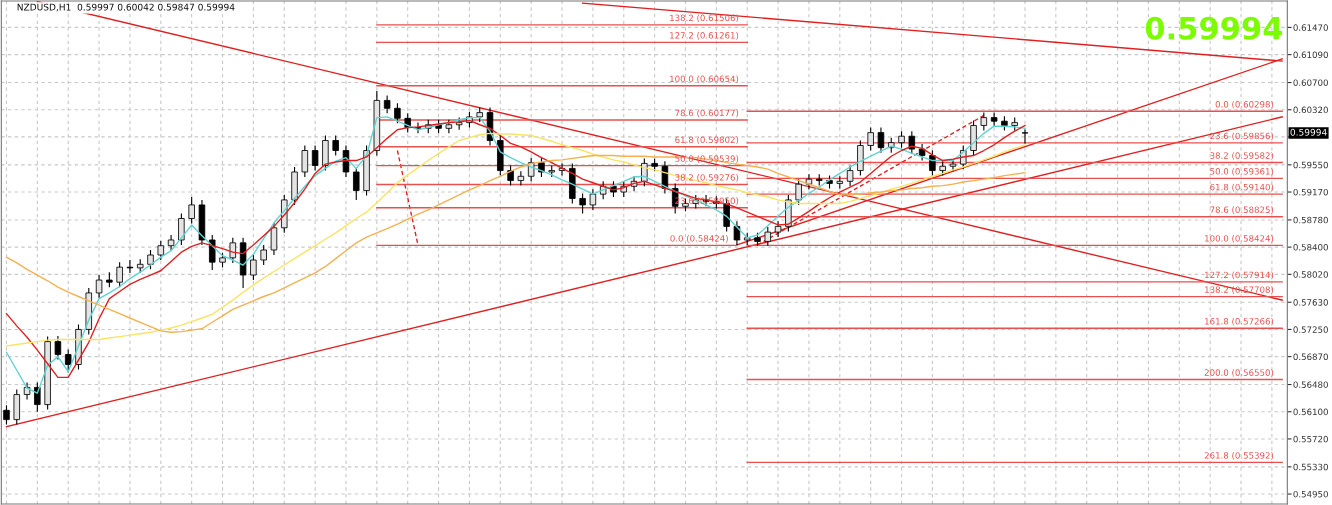  What do you see at coordinates (126, 7) in the screenshot?
I see `chart-title: NZDUSD,H1 0.59997 0.60042 0.59847 0.59994` at bounding box center [126, 7].